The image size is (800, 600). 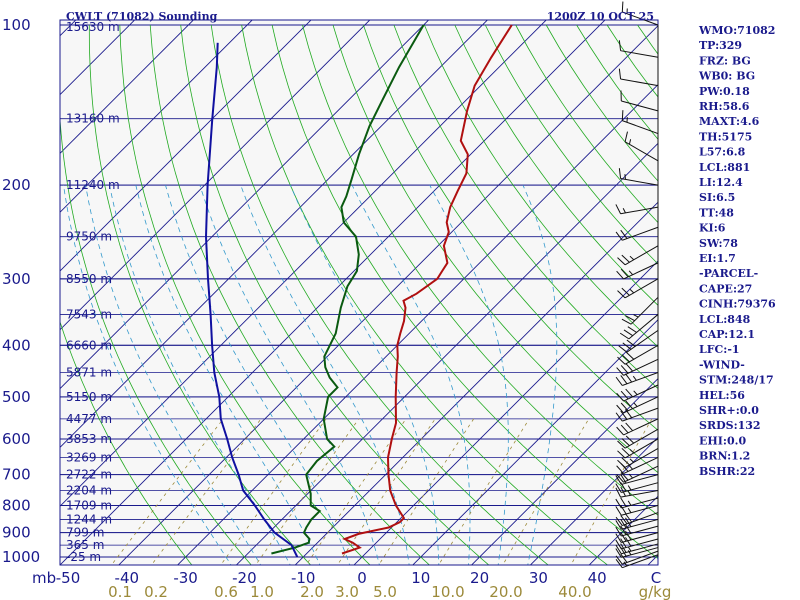 What do you see at coordinates (538, 578) in the screenshot?
I see `temperature-tick-label: 30` at bounding box center [538, 578].